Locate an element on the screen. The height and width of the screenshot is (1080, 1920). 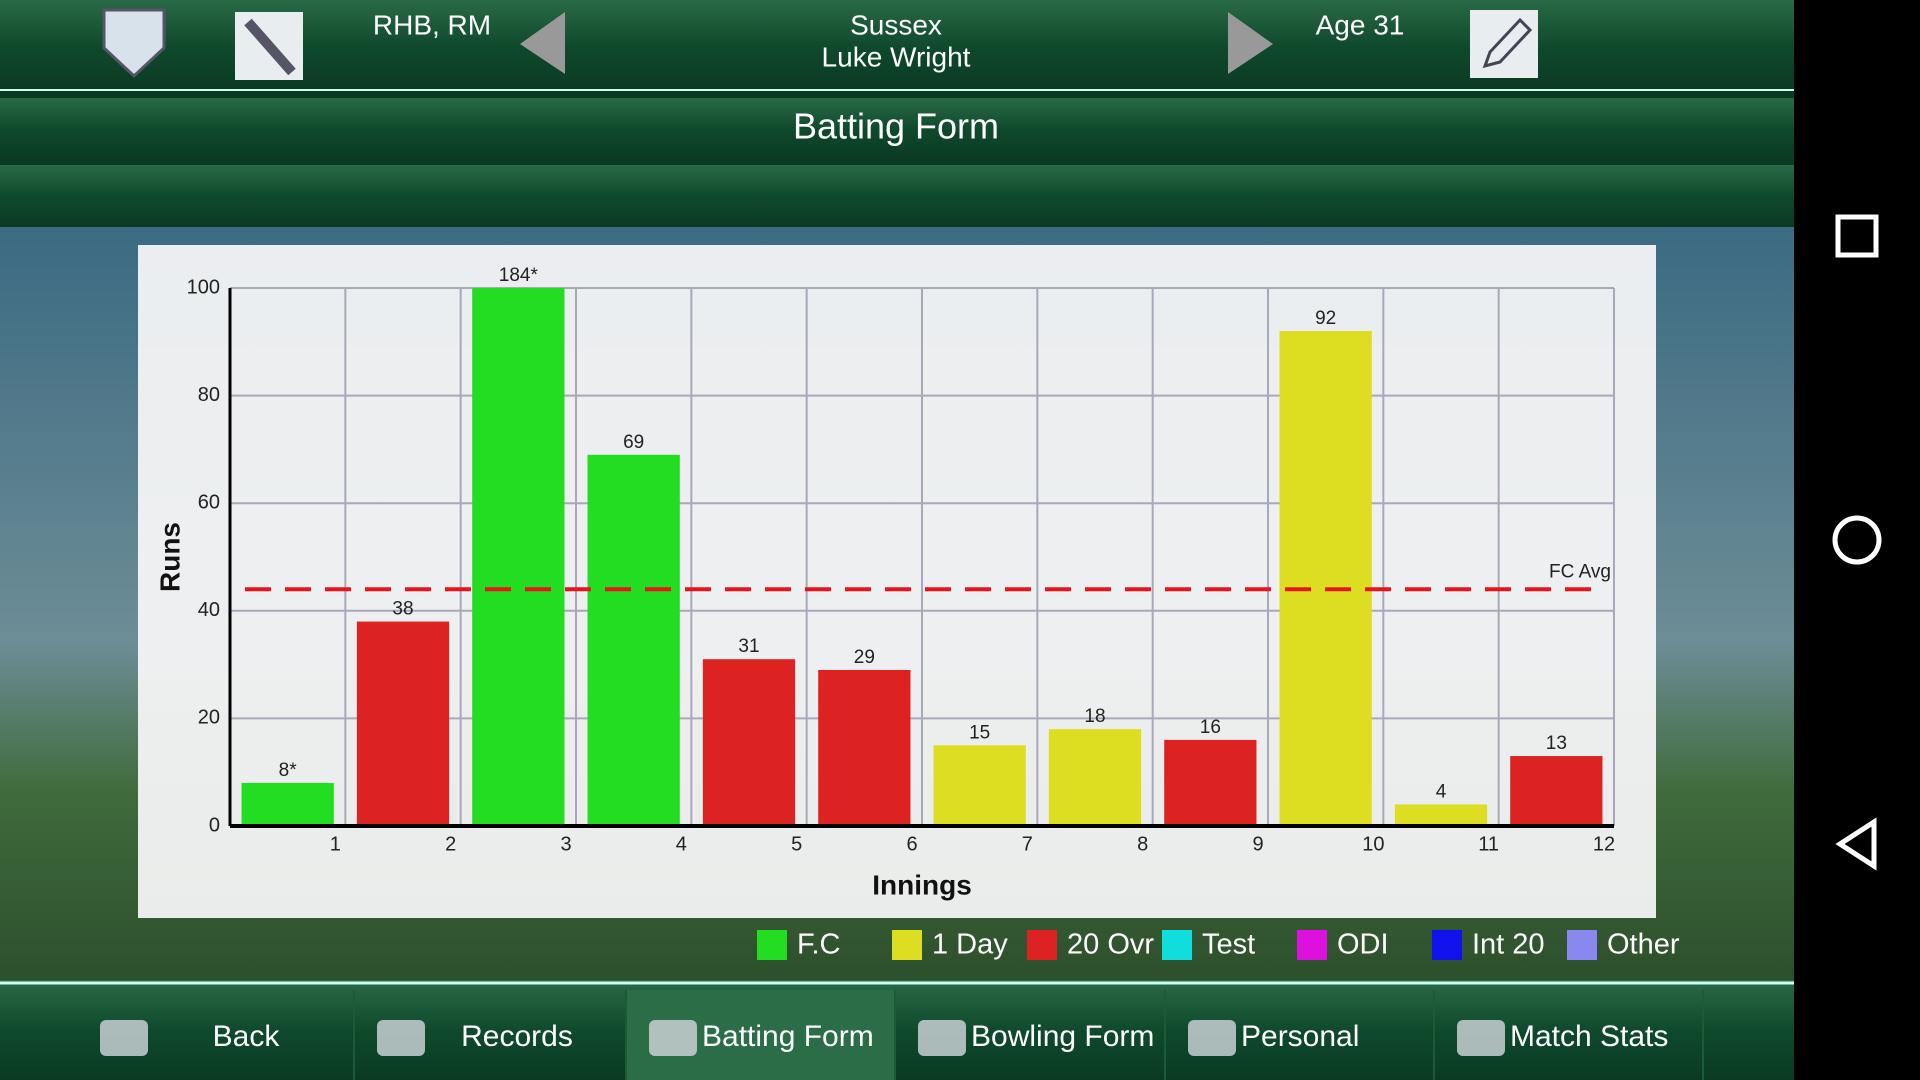
y-tick-label: 60 is located at coordinates (209, 502).